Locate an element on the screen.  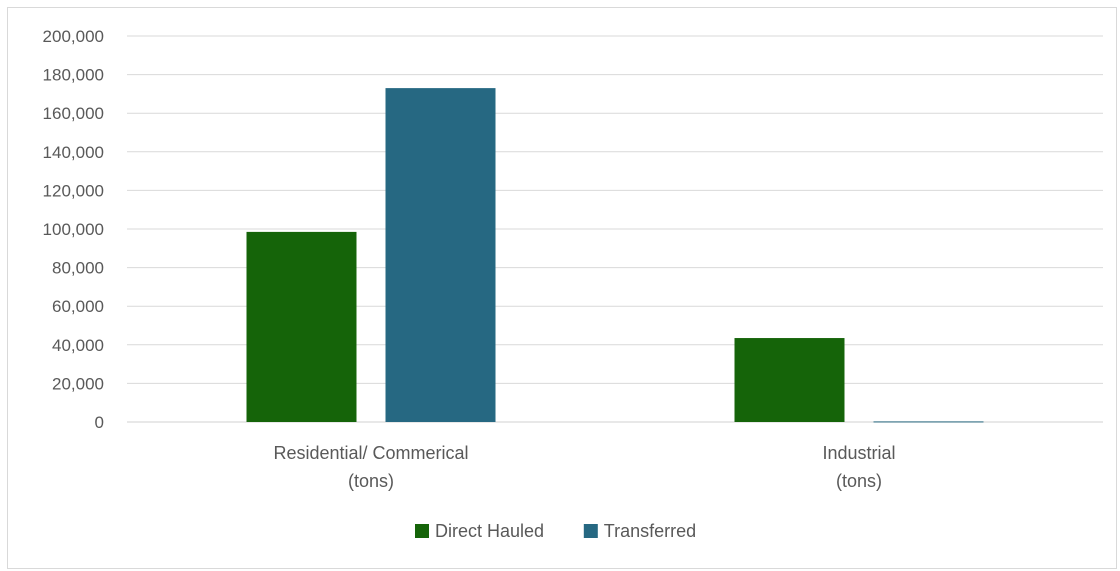
y-tick-label: 60,000 is located at coordinates (78, 306).